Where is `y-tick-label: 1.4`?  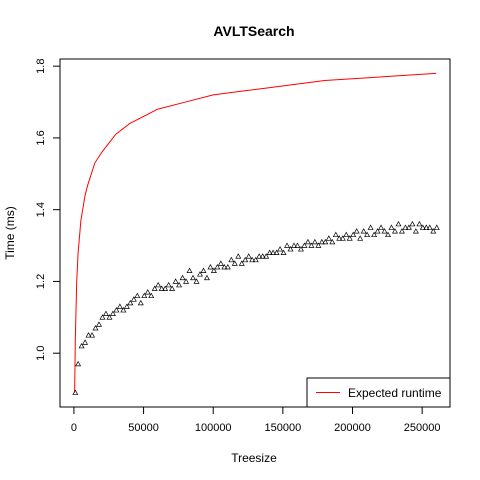
y-tick-label: 1.4 is located at coordinates (41, 209).